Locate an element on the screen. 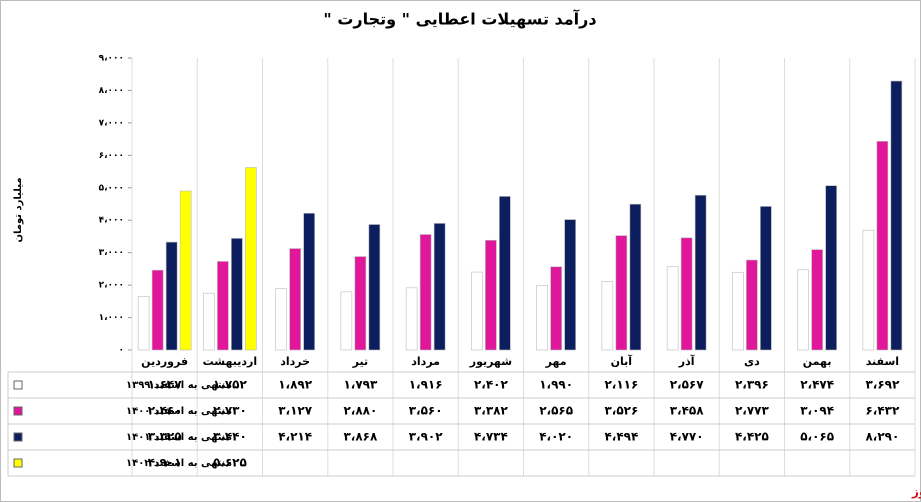  table-value: ۲،۴۷۴ is located at coordinates (817, 385).